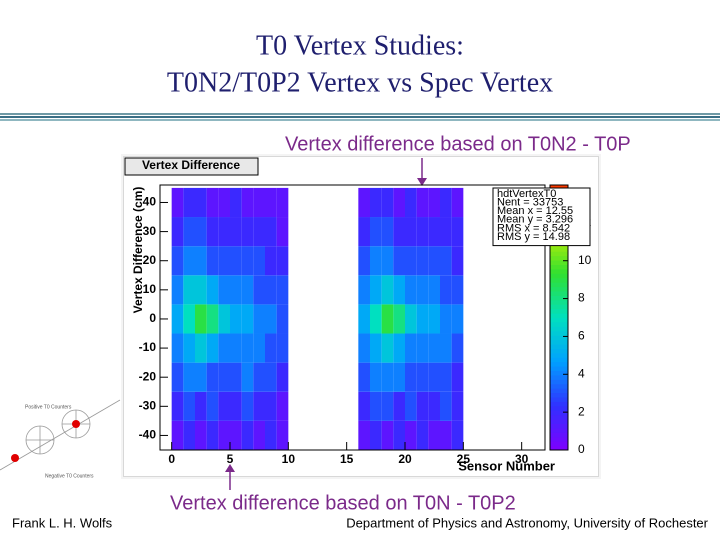 Image resolution: width=720 pixels, height=540 pixels. Describe the element at coordinates (289, 459) in the screenshot. I see `x-tick-label: 10` at that location.